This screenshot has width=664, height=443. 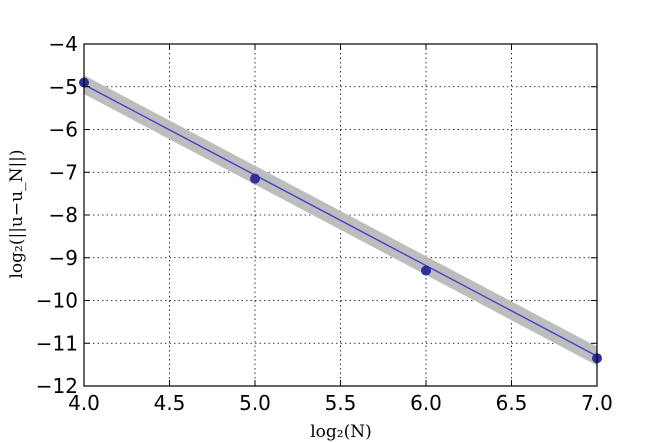 What do you see at coordinates (341, 403) in the screenshot?
I see `x-tick-label: 5.5` at bounding box center [341, 403].